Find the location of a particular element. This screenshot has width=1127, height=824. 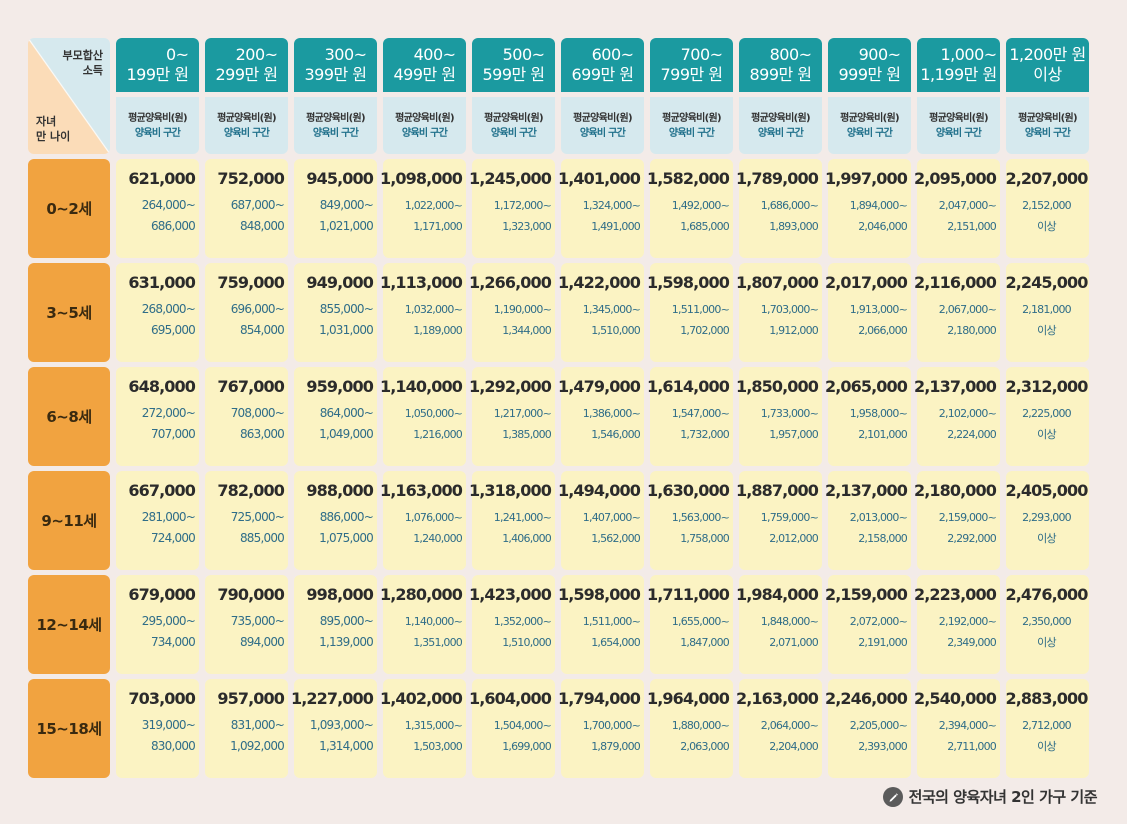

cost-range-start: 1,880,000~ is located at coordinates (700, 725).